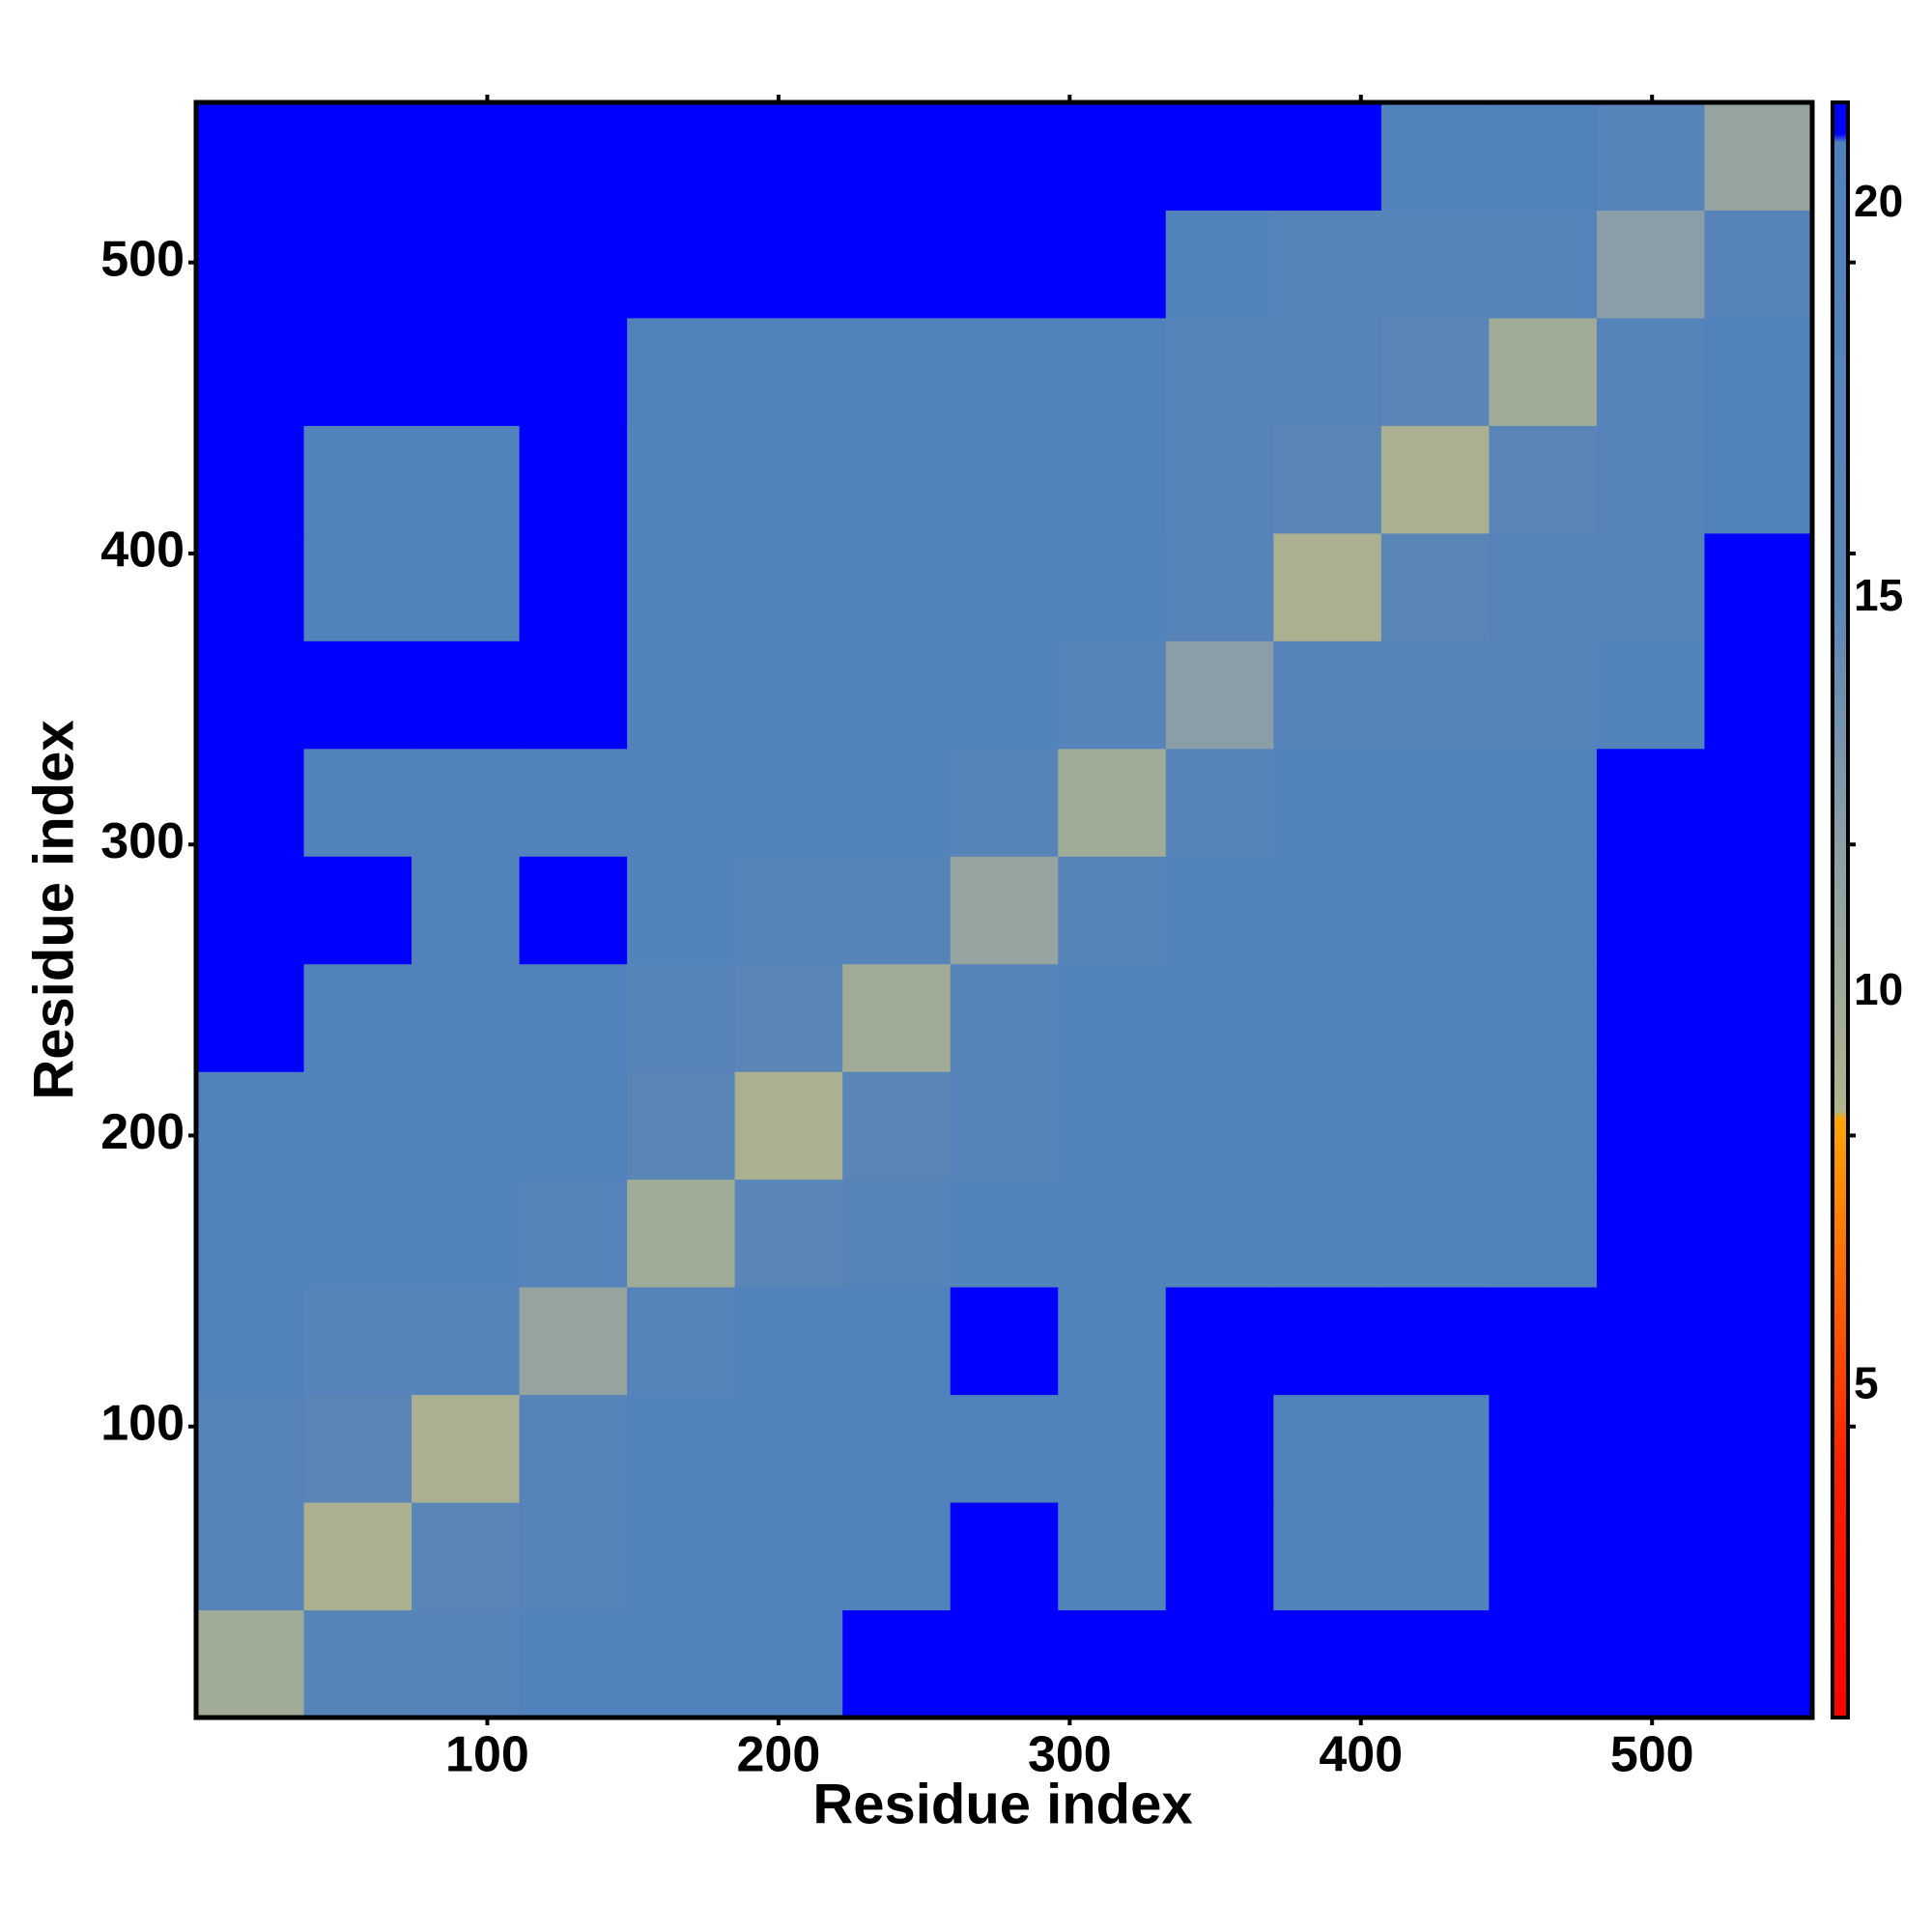 This screenshot has height=1932, width=1932. What do you see at coordinates (142, 1423) in the screenshot?
I see `y-tick-label: 100` at bounding box center [142, 1423].